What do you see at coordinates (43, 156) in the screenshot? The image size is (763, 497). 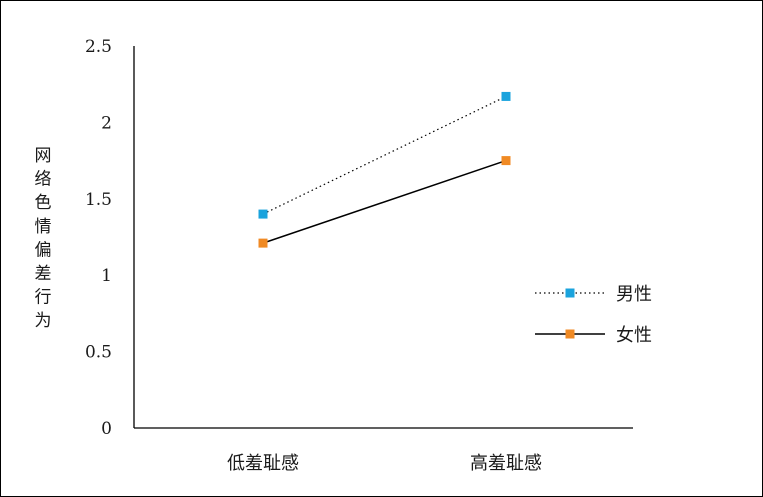 I see `y-axis-label-char: 网` at bounding box center [43, 156].